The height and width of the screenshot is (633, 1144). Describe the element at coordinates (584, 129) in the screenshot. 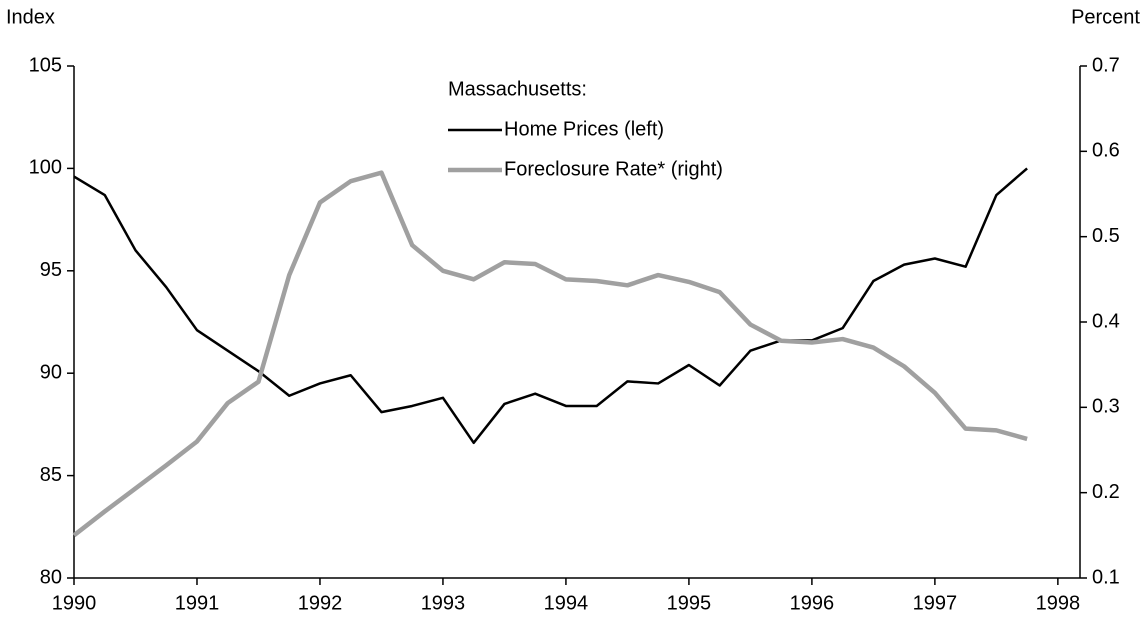

I see `legend-label: Home Prices (left)` at that location.